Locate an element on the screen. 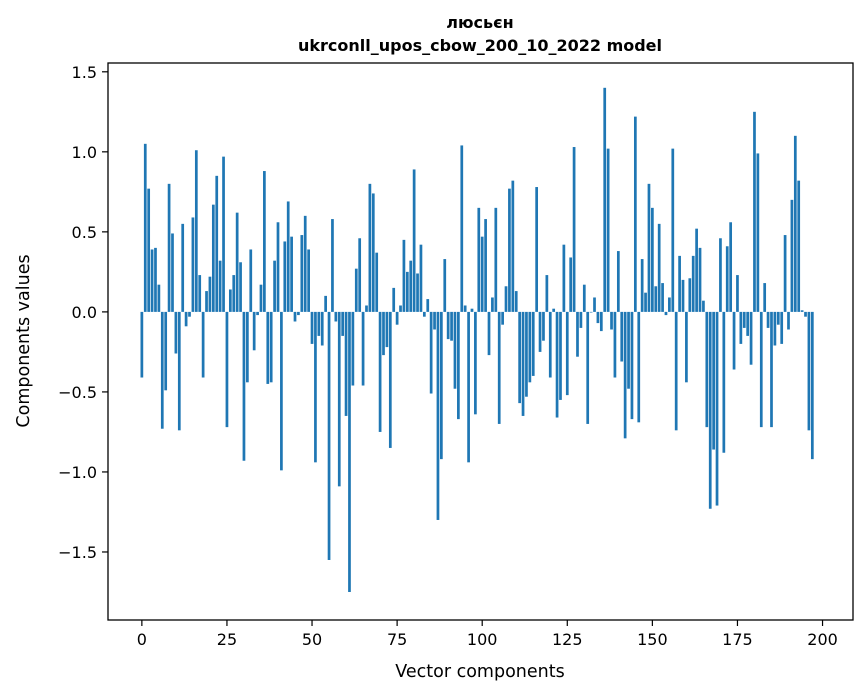  x-tick-label: 0 is located at coordinates (142, 639).